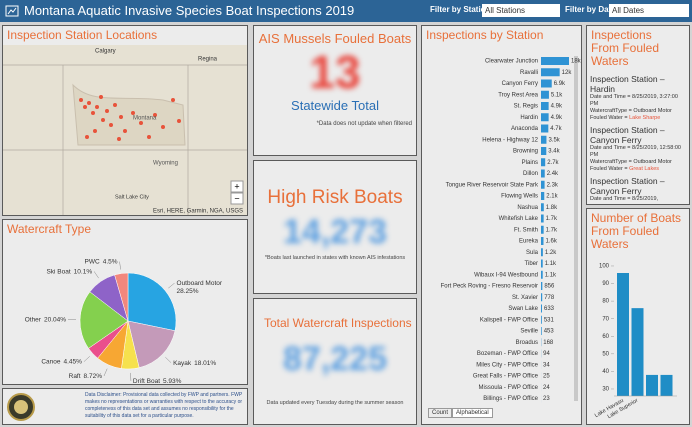 The height and width of the screenshot is (427, 692). I want to click on indicator-value: 14,273, so click(335, 232).